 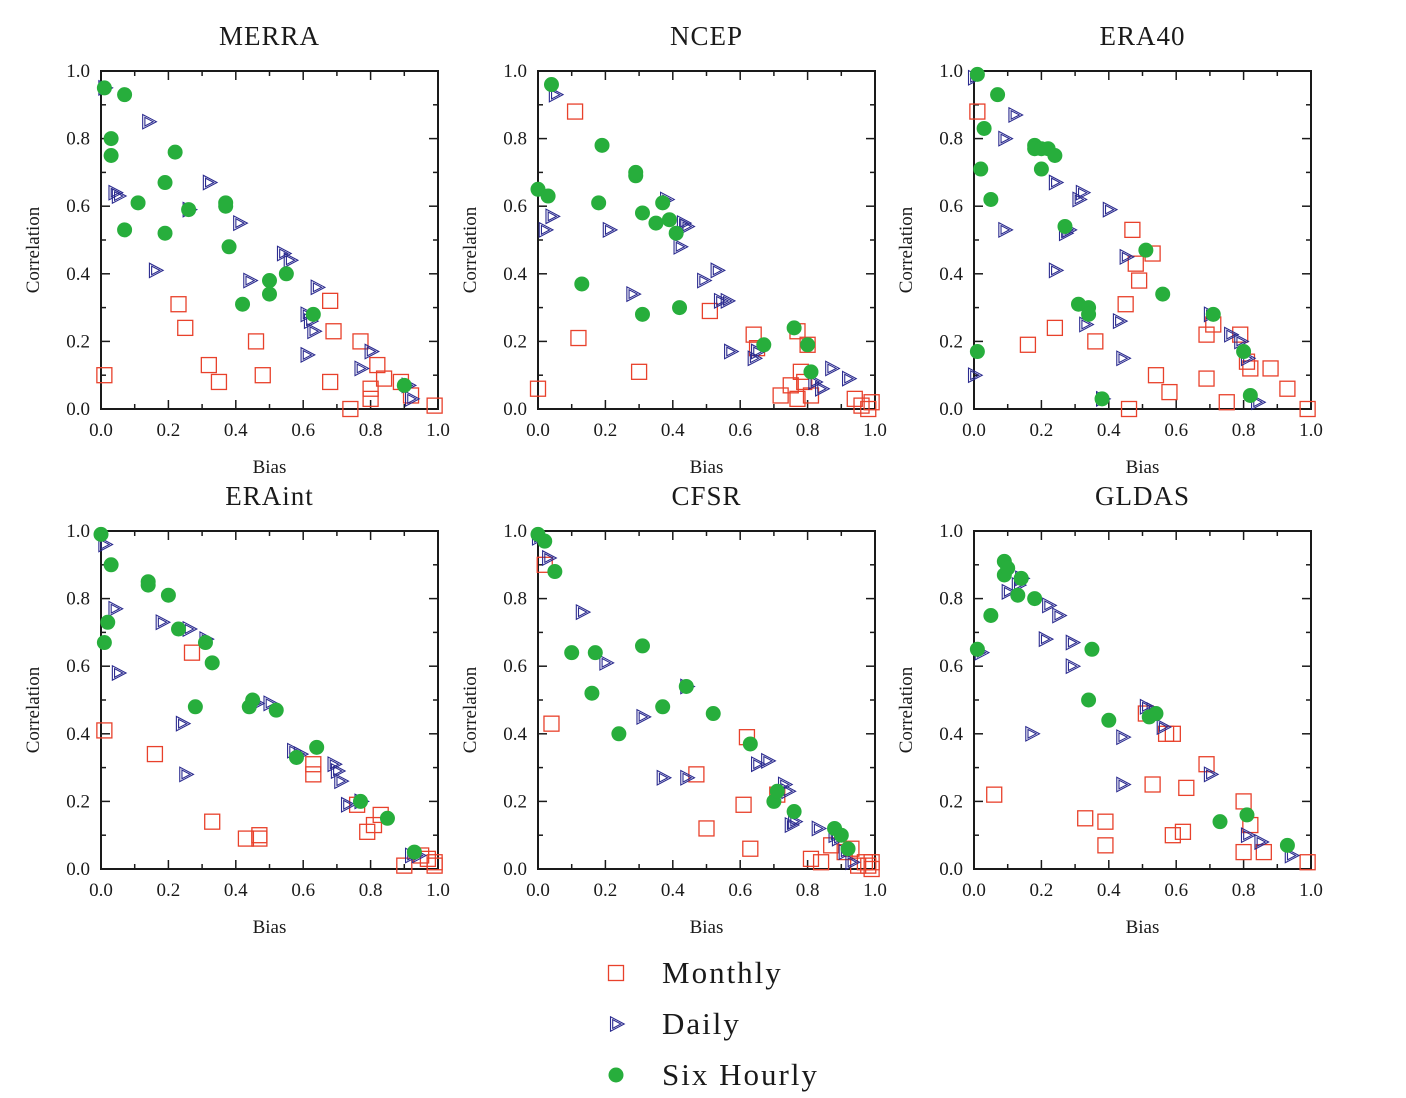 I want to click on x-axis-label: Bias, so click(x=1143, y=467).